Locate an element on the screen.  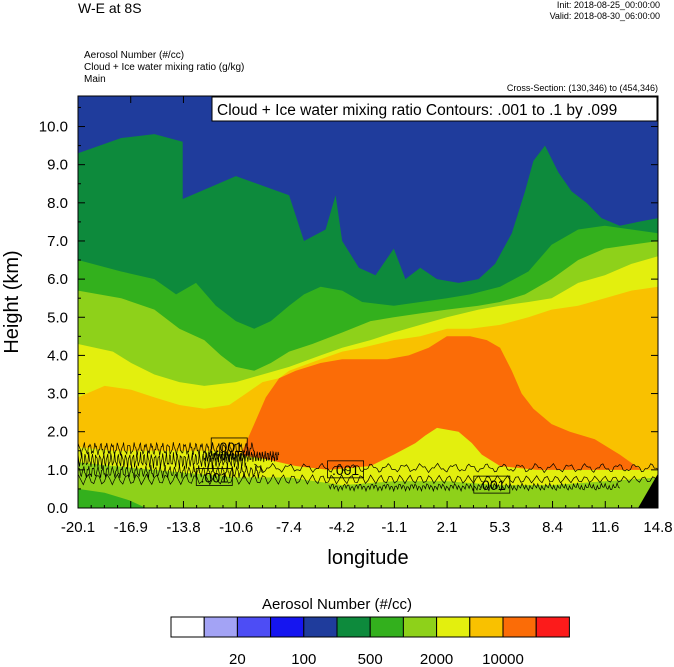
field-label-main: Main is located at coordinates (95, 79).